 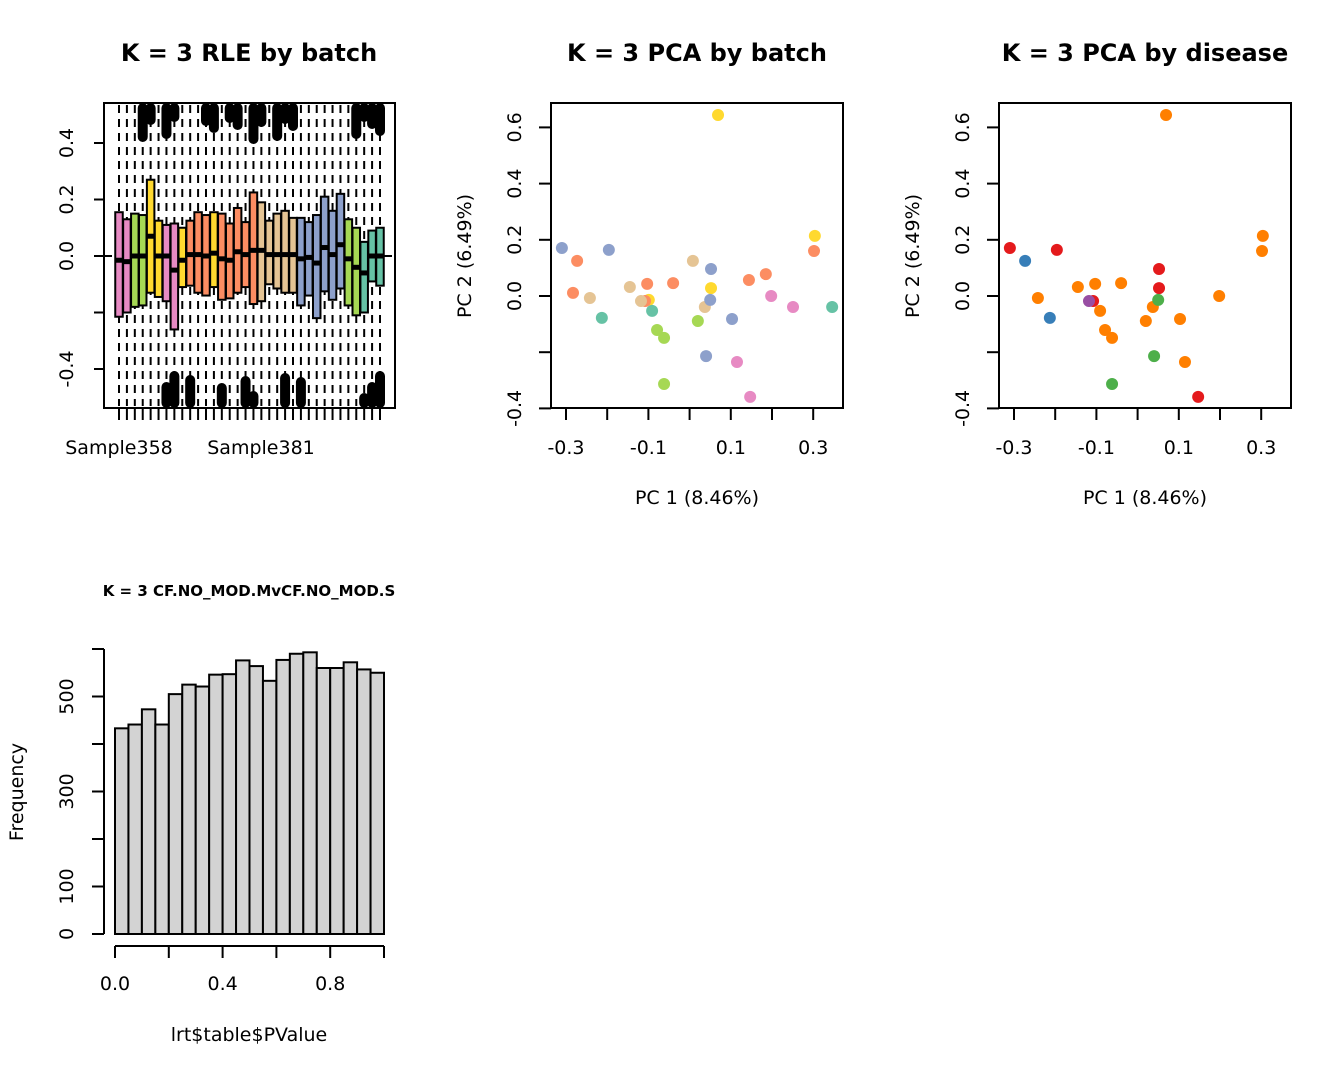 I want to click on rle-plot-title: K = 3 RLE by batch, so click(x=249, y=53).